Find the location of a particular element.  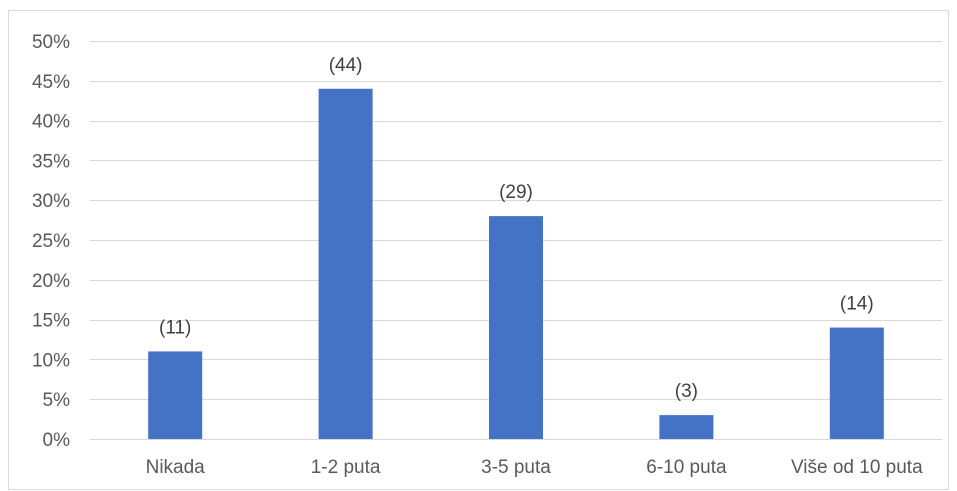

data-label-1-2-puta: (44) is located at coordinates (346, 65).